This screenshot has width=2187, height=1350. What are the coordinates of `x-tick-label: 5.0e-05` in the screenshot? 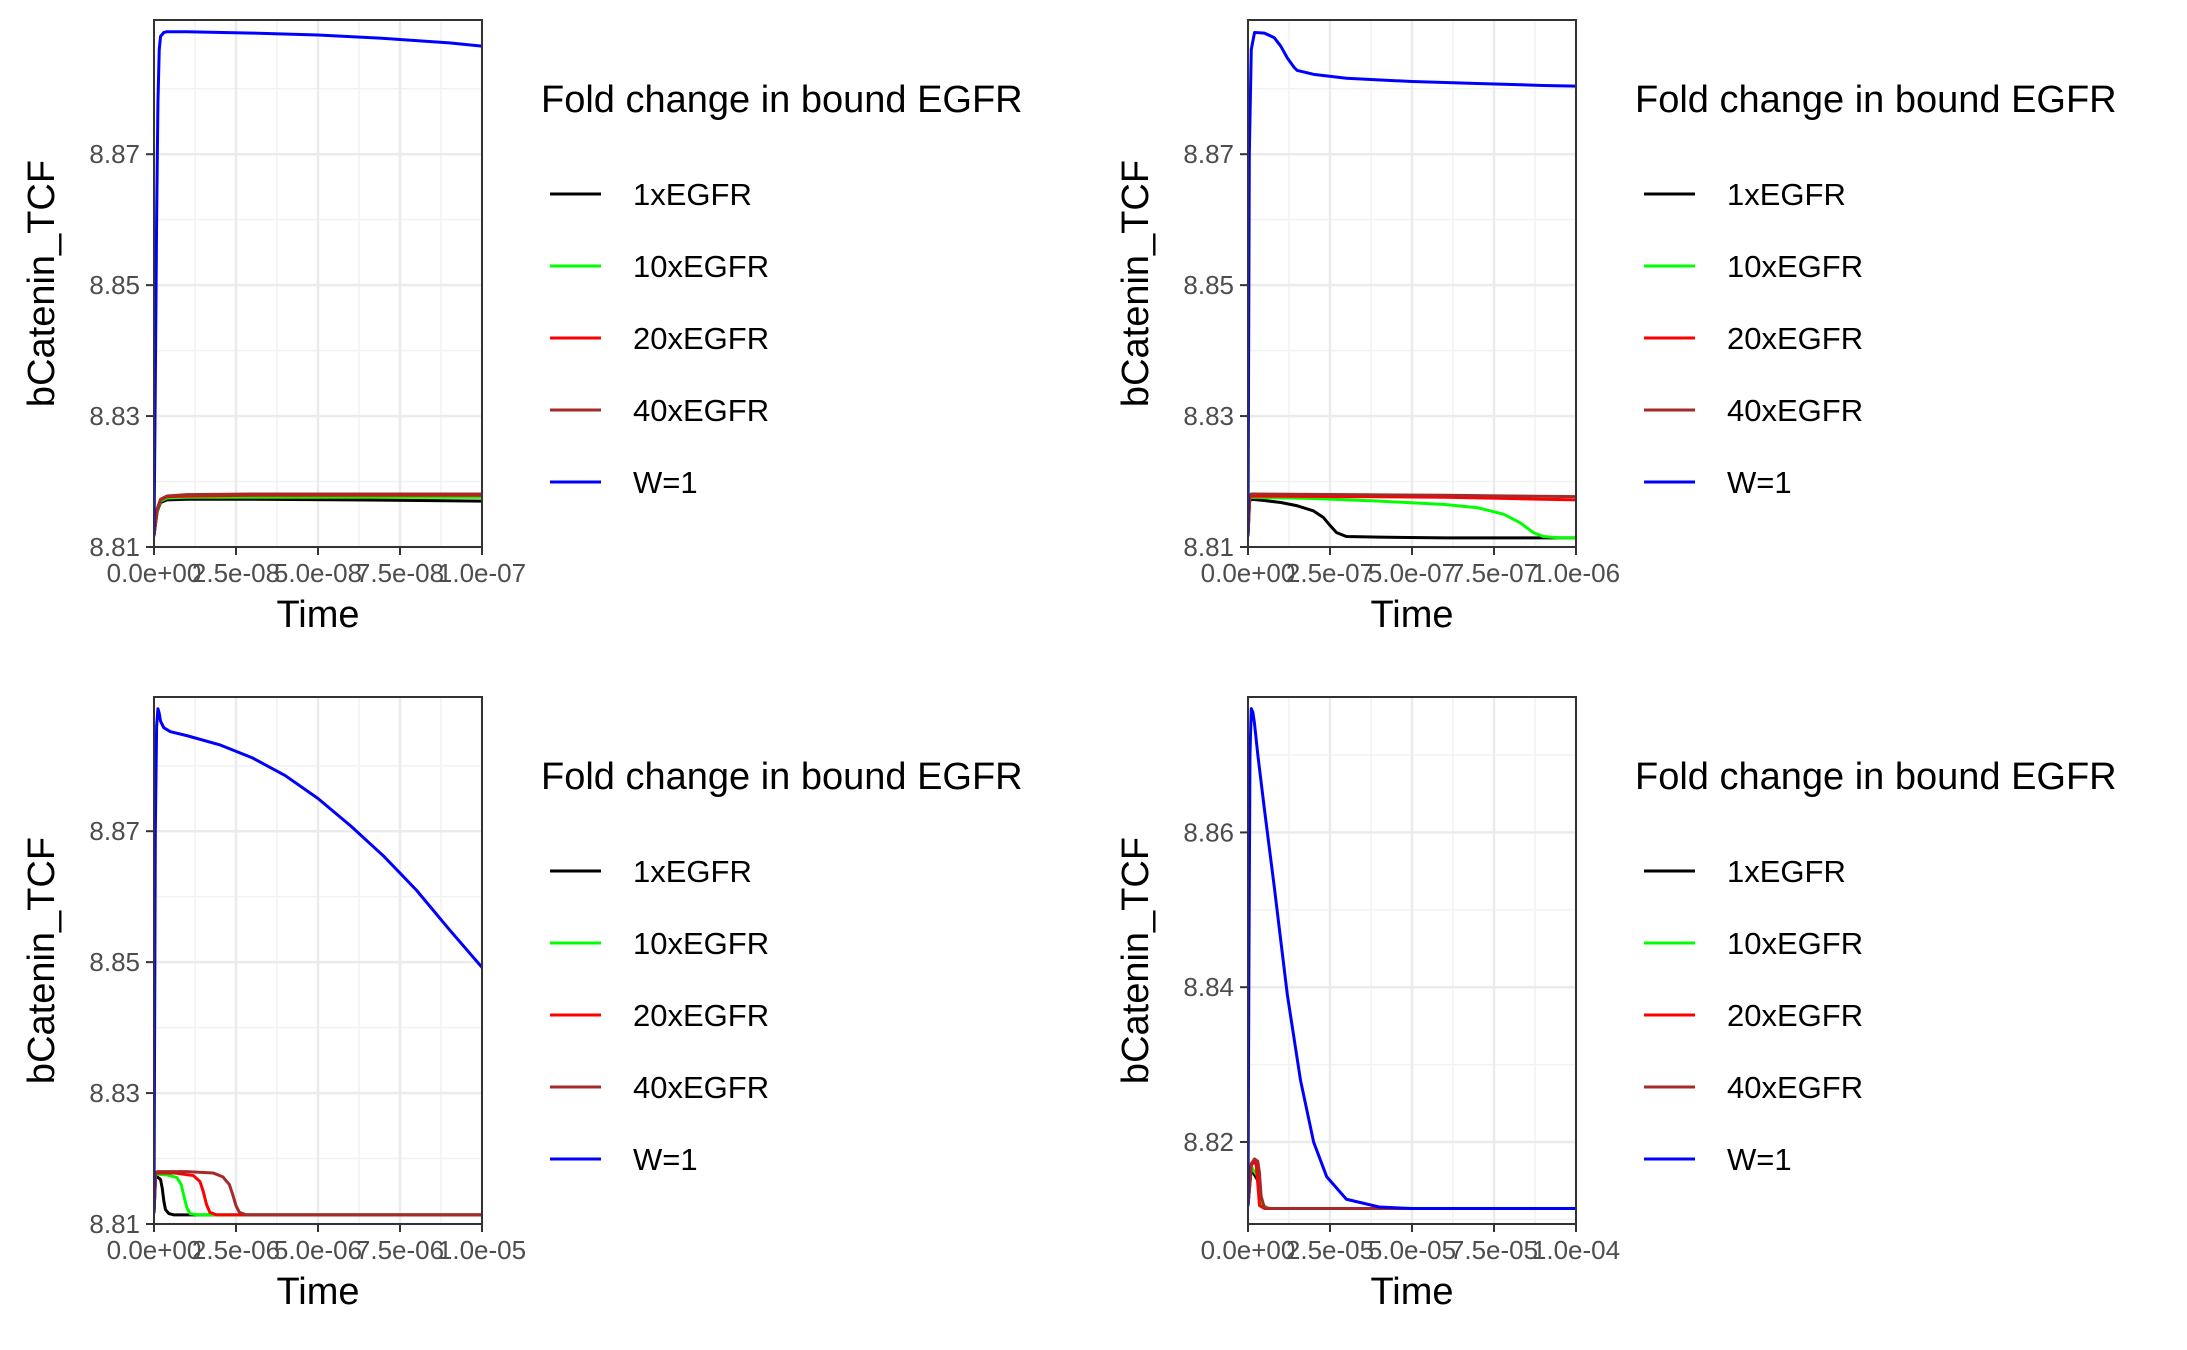 It's located at (1412, 1250).